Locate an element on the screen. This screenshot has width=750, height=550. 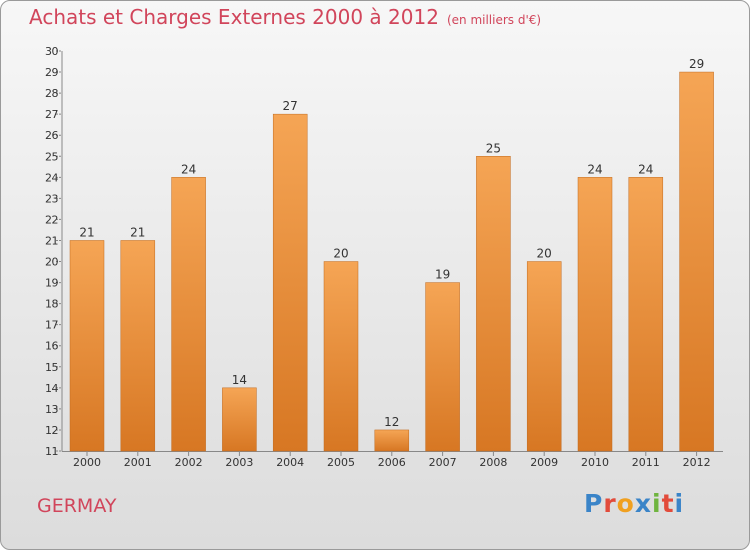
x-tick-label: 2000 is located at coordinates (87, 462).